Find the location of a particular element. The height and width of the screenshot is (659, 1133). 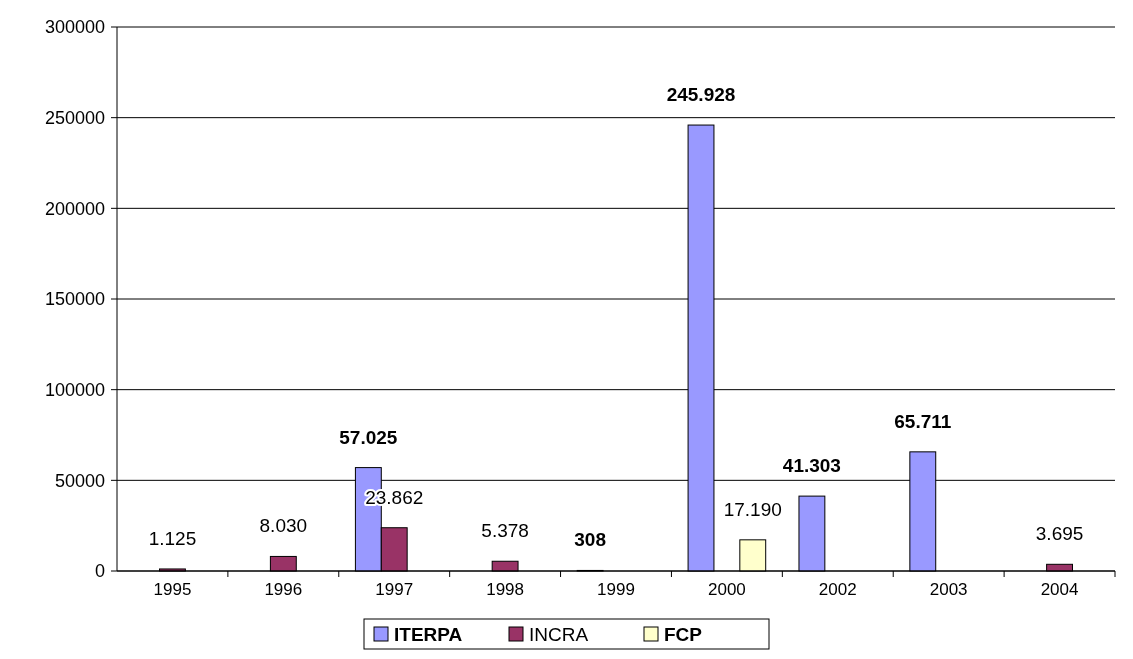

x-tick-label: 2003 is located at coordinates (948, 589).